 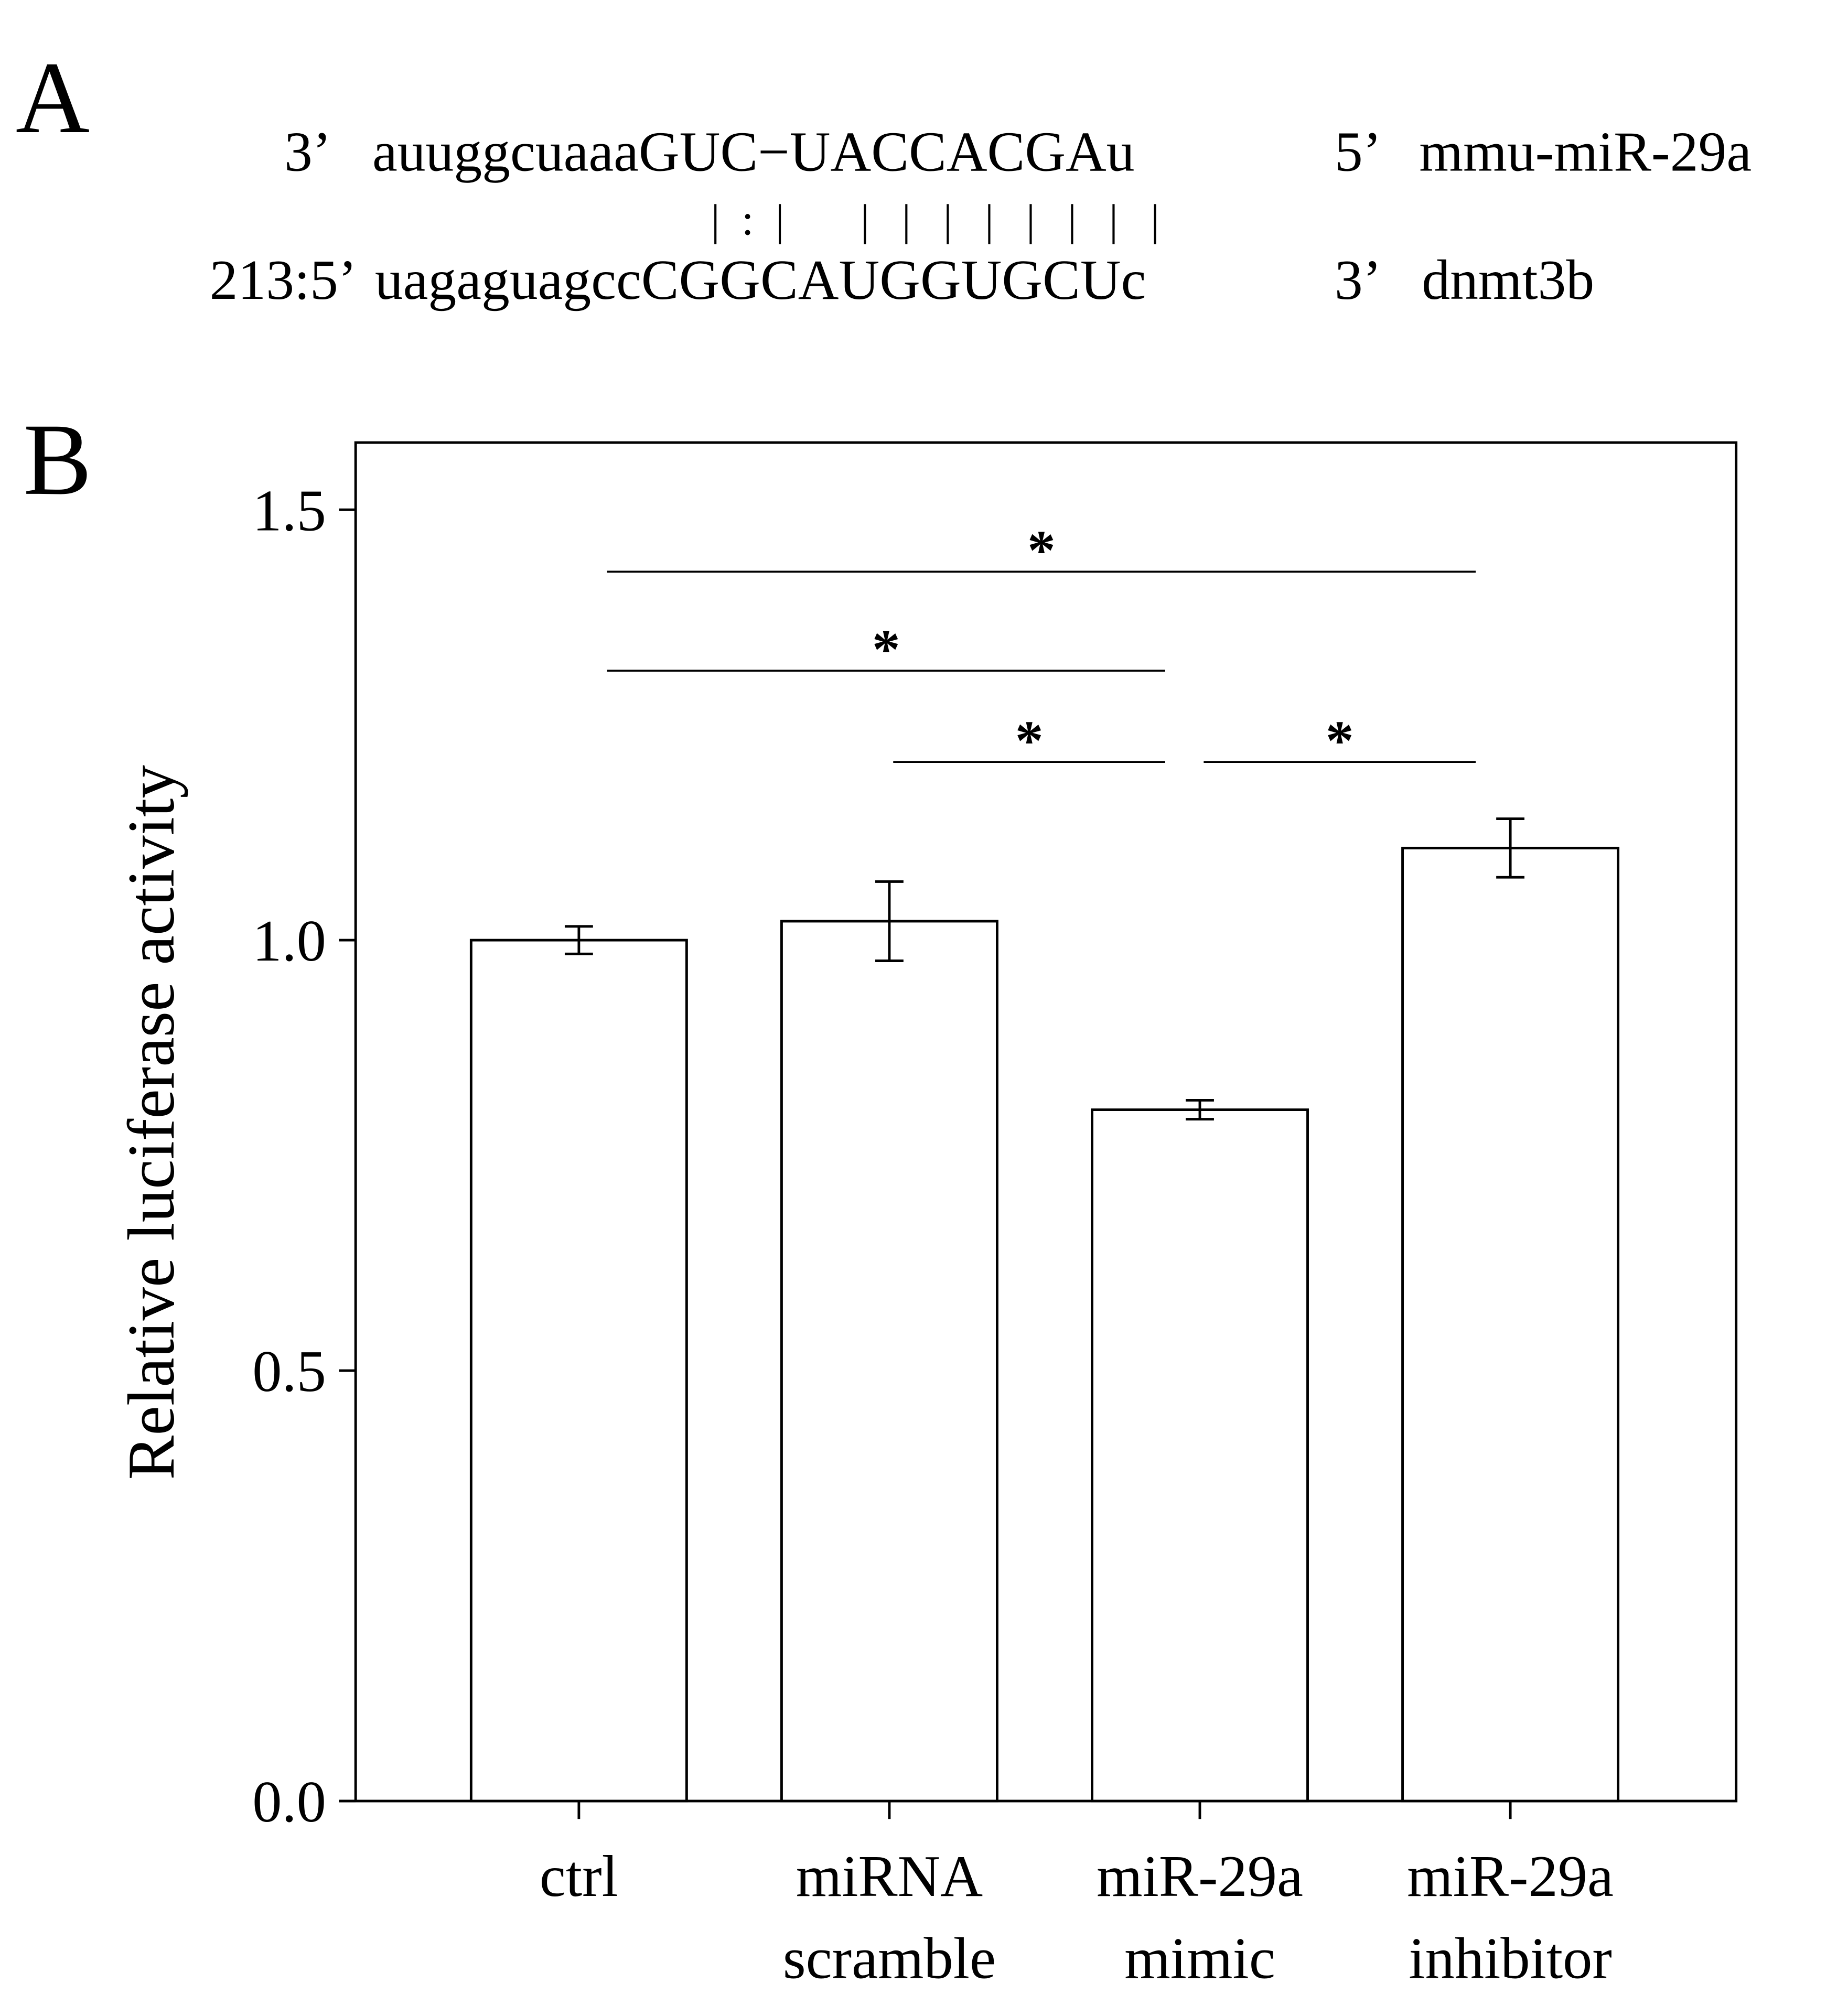 I want to click on panel-label: A, so click(x=53, y=98).